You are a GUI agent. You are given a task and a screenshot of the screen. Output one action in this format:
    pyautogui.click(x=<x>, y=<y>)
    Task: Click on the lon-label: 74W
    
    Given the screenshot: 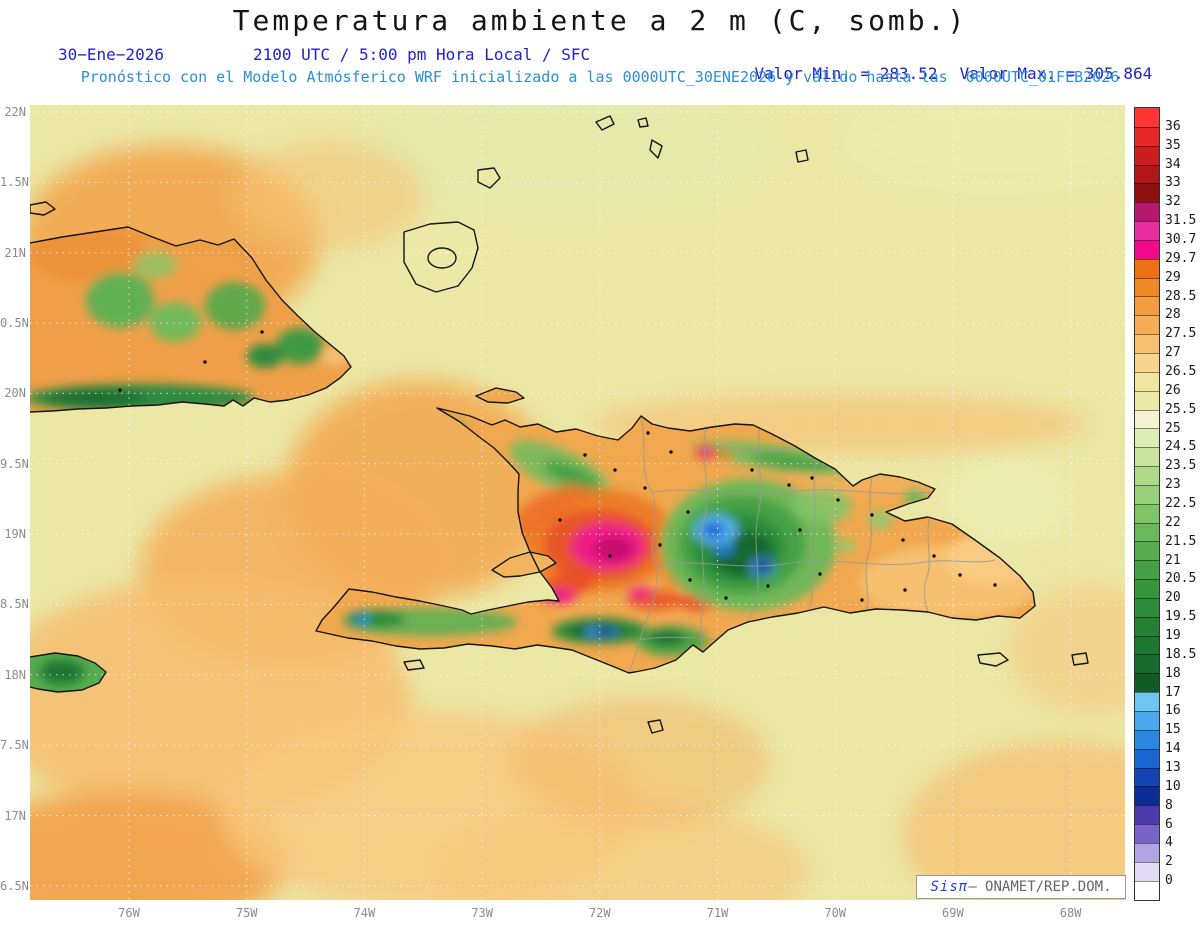 What is the action you would take?
    pyautogui.click(x=364, y=913)
    